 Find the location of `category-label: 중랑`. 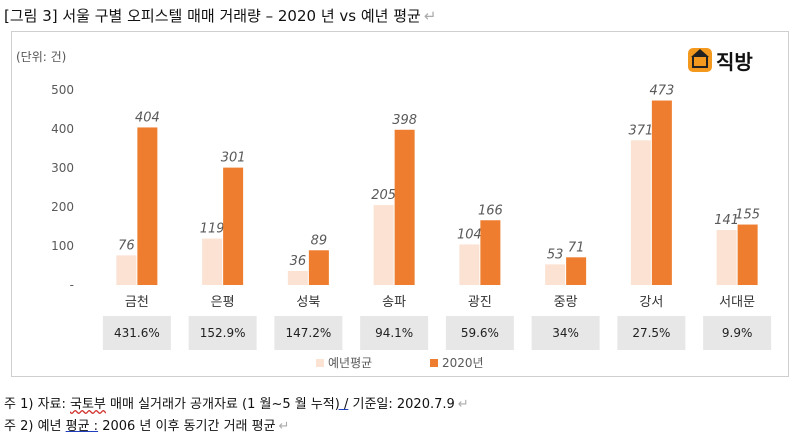

category-label: 중랑 is located at coordinates (566, 302).